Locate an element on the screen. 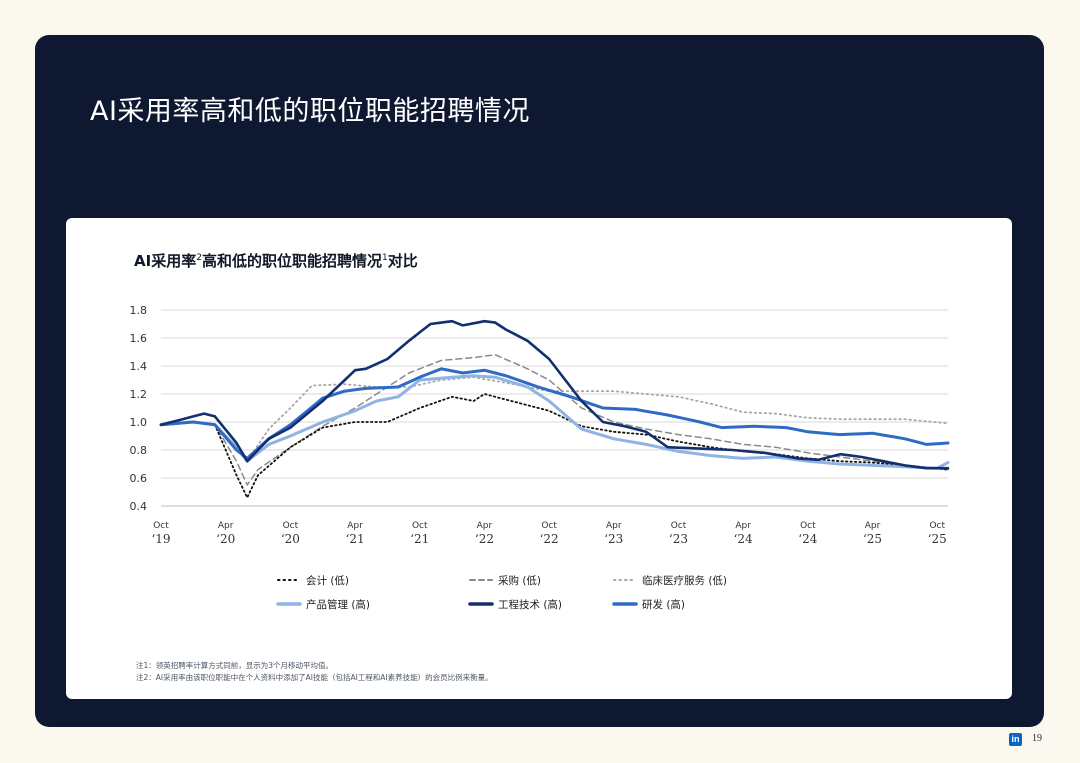 Image resolution: width=1080 pixels, height=763 pixels. chart-title-part1: AI采用率 is located at coordinates (165, 261).